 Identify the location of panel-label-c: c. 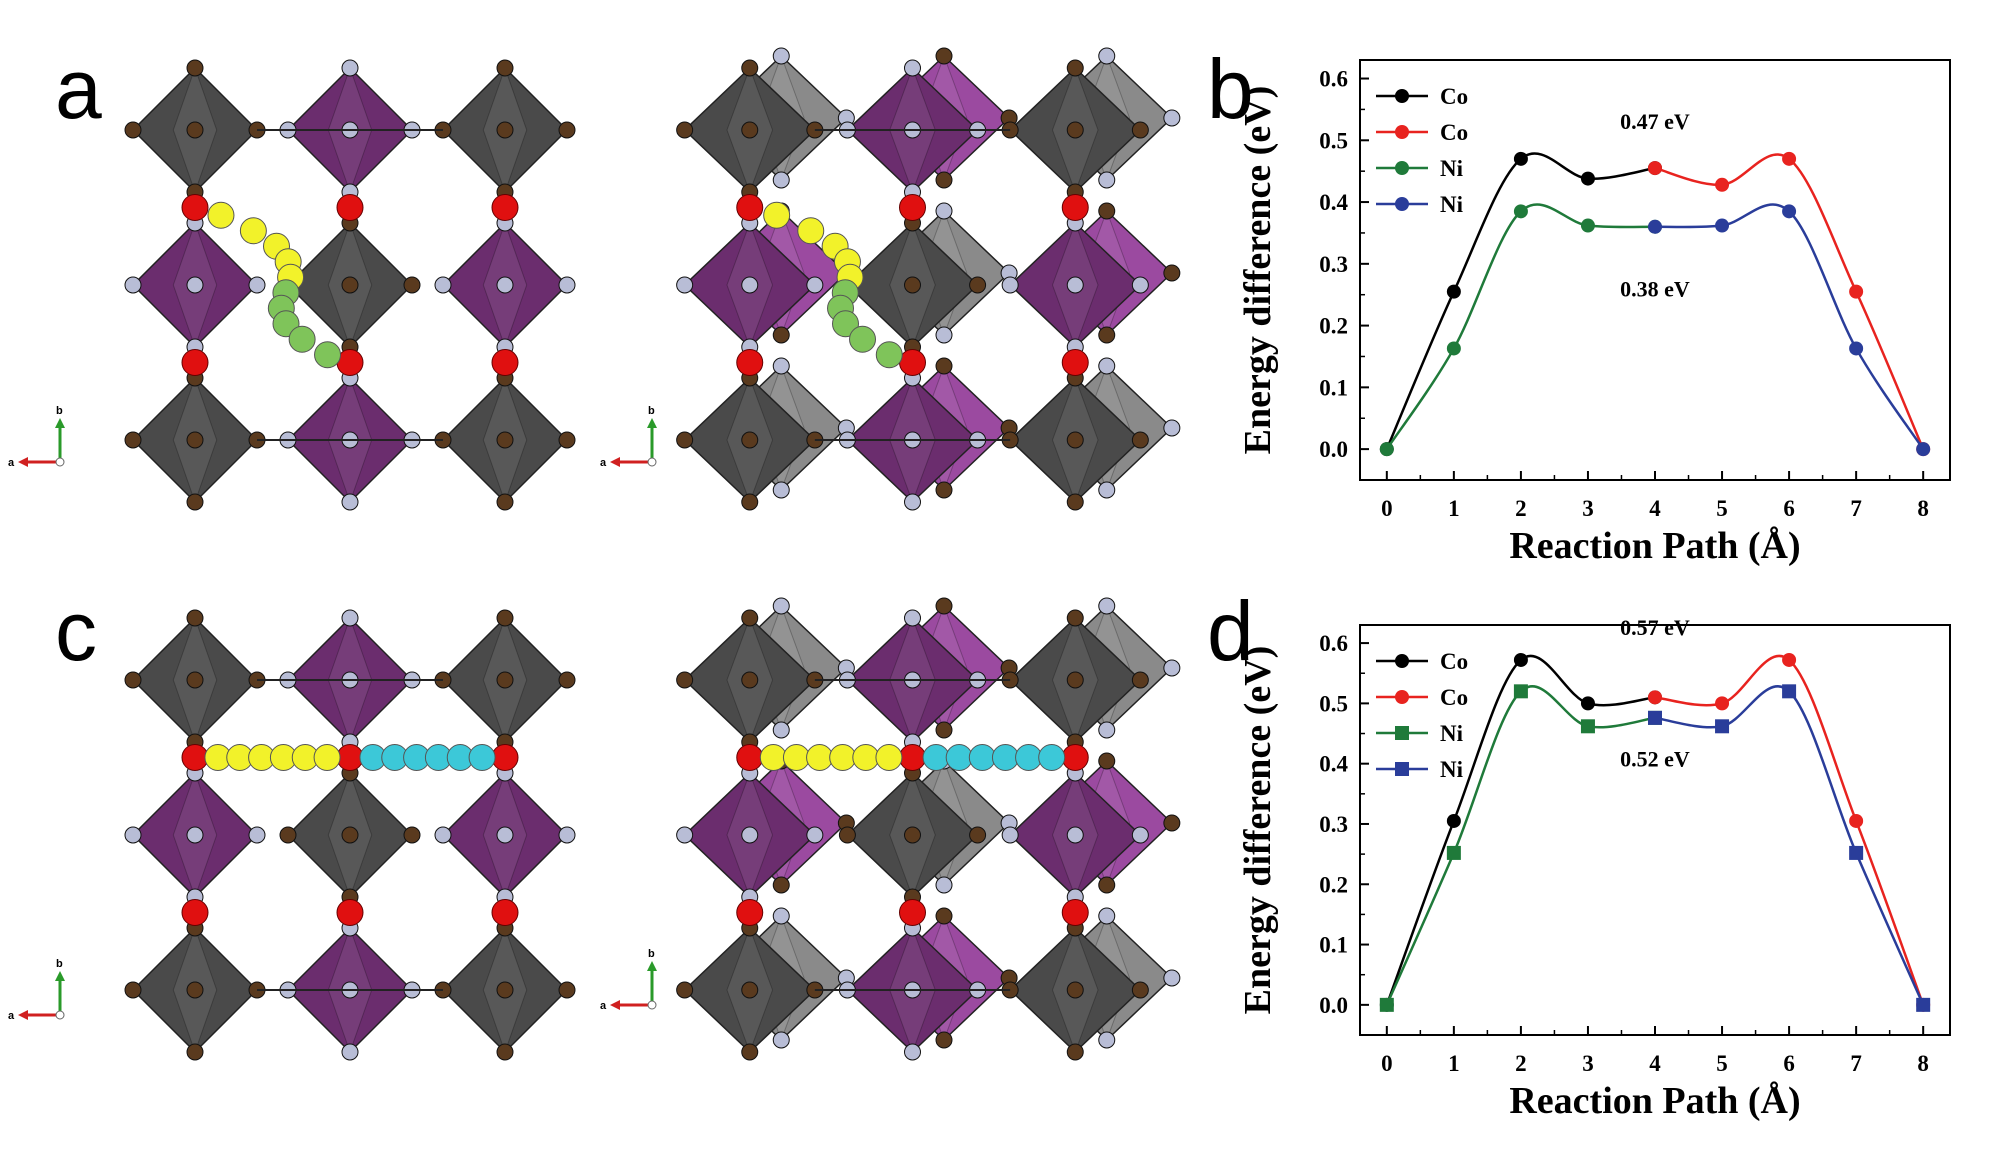
(76, 631).